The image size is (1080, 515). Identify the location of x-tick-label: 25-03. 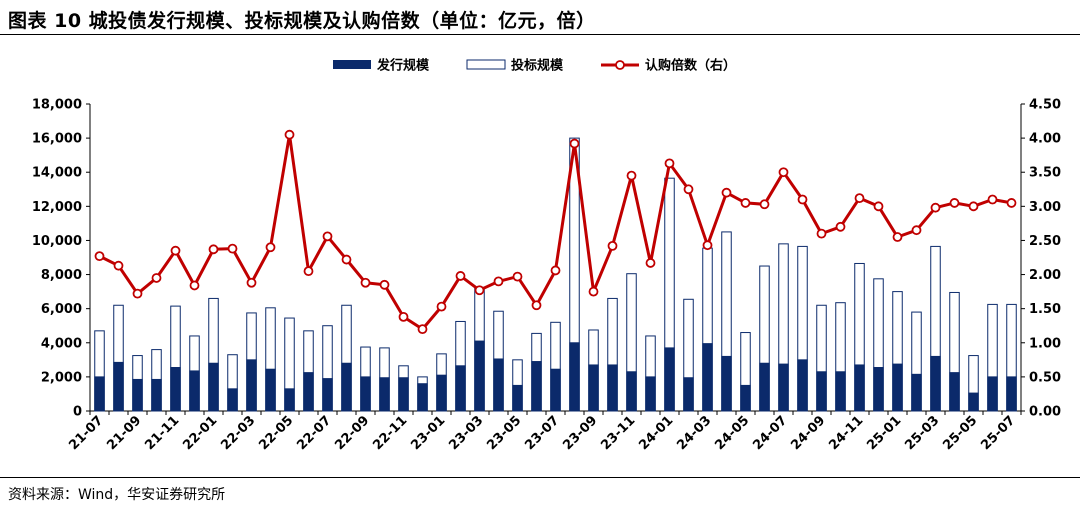
(922, 433).